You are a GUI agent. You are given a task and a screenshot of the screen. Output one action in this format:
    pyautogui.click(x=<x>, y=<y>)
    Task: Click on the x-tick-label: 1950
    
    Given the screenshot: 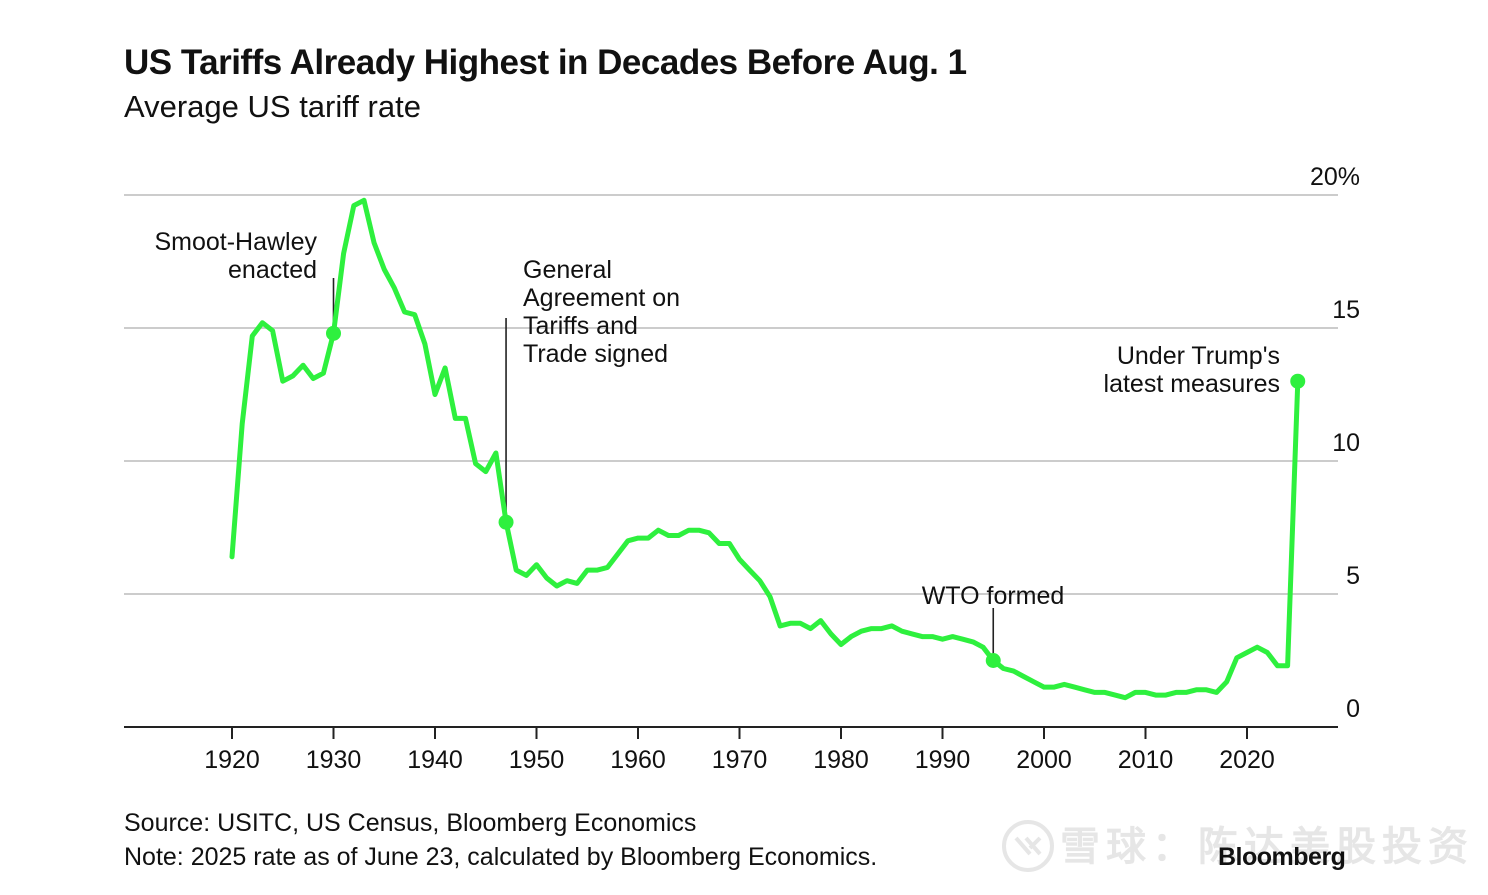 What is the action you would take?
    pyautogui.click(x=537, y=760)
    